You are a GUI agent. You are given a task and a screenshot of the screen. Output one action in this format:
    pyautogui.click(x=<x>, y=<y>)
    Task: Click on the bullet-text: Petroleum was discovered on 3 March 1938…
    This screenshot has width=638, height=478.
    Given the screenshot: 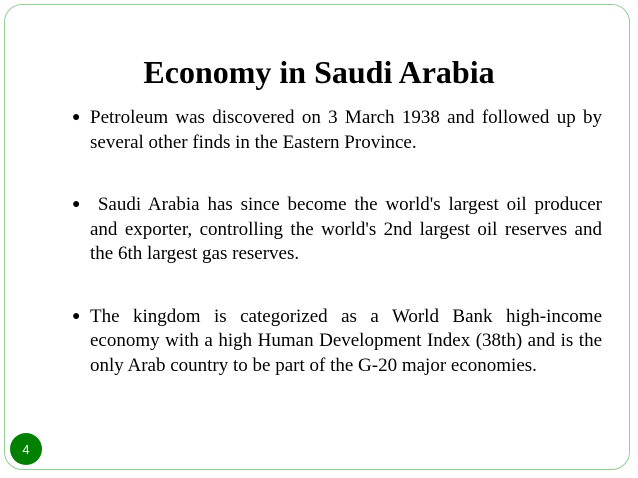 What is the action you would take?
    pyautogui.click(x=346, y=130)
    